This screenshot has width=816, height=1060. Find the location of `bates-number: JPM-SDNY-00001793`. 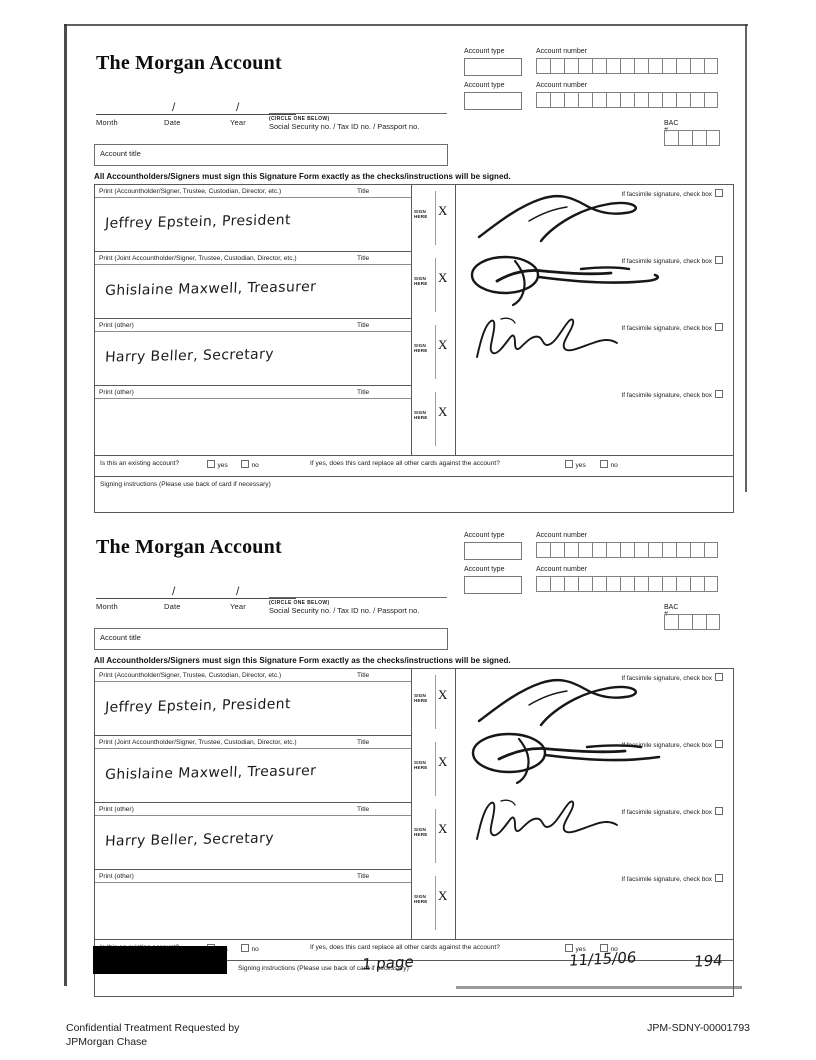

bates-number: JPM-SDNY-00001793 is located at coordinates (698, 1028).